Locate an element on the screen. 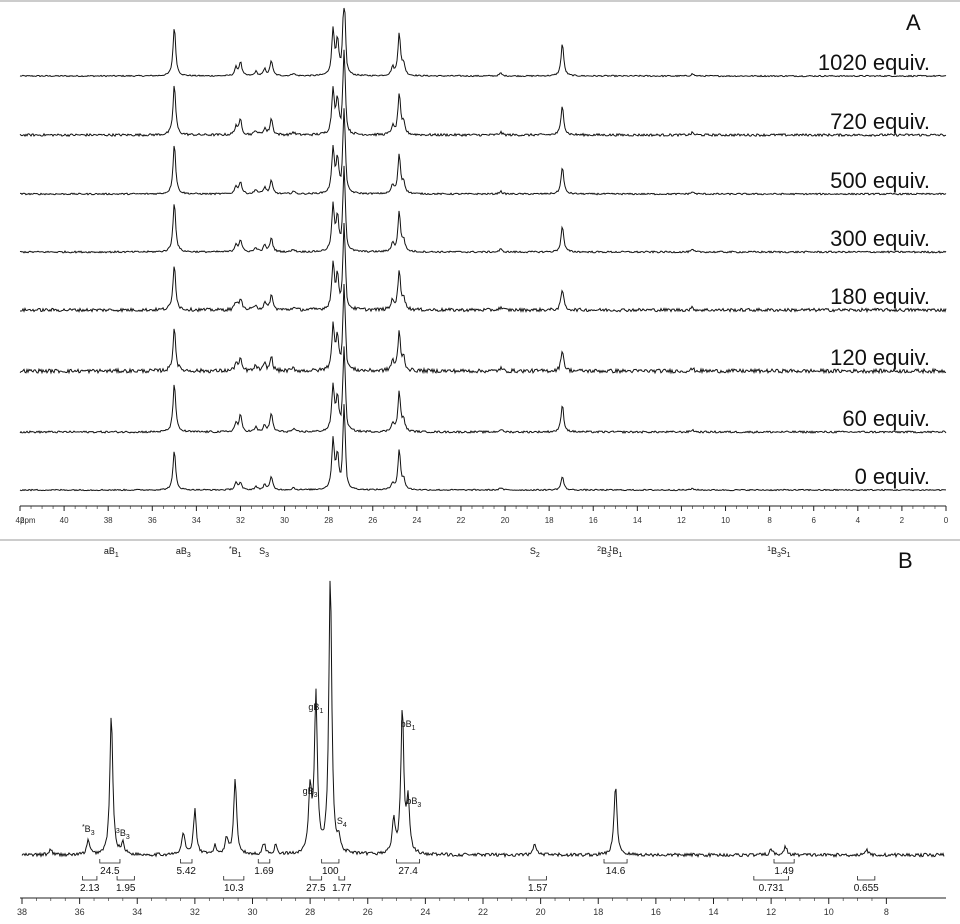  axis-tick-label: 42 is located at coordinates (20, 520).